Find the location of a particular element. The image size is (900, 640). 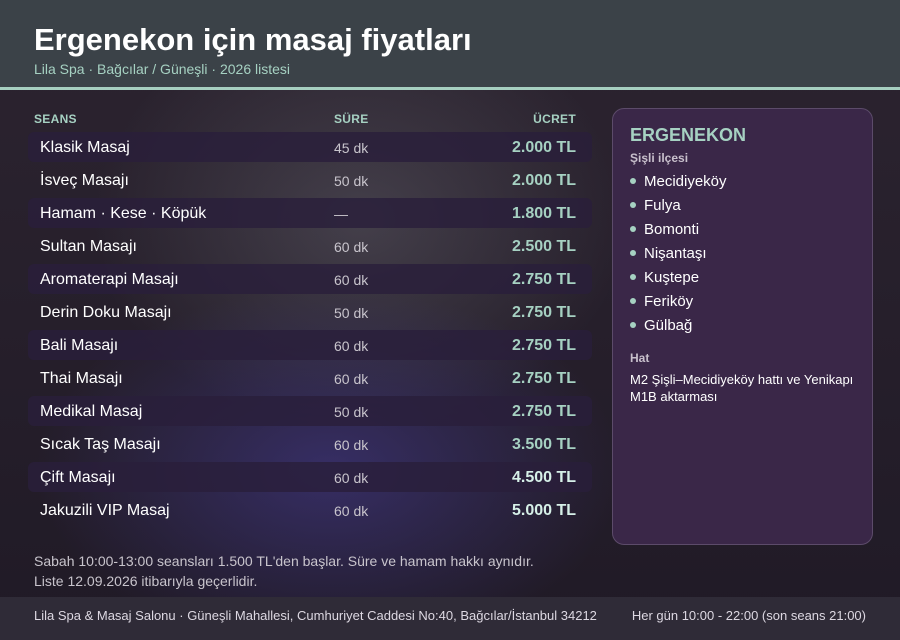

column-header-sure: SÜRE is located at coordinates (351, 119).